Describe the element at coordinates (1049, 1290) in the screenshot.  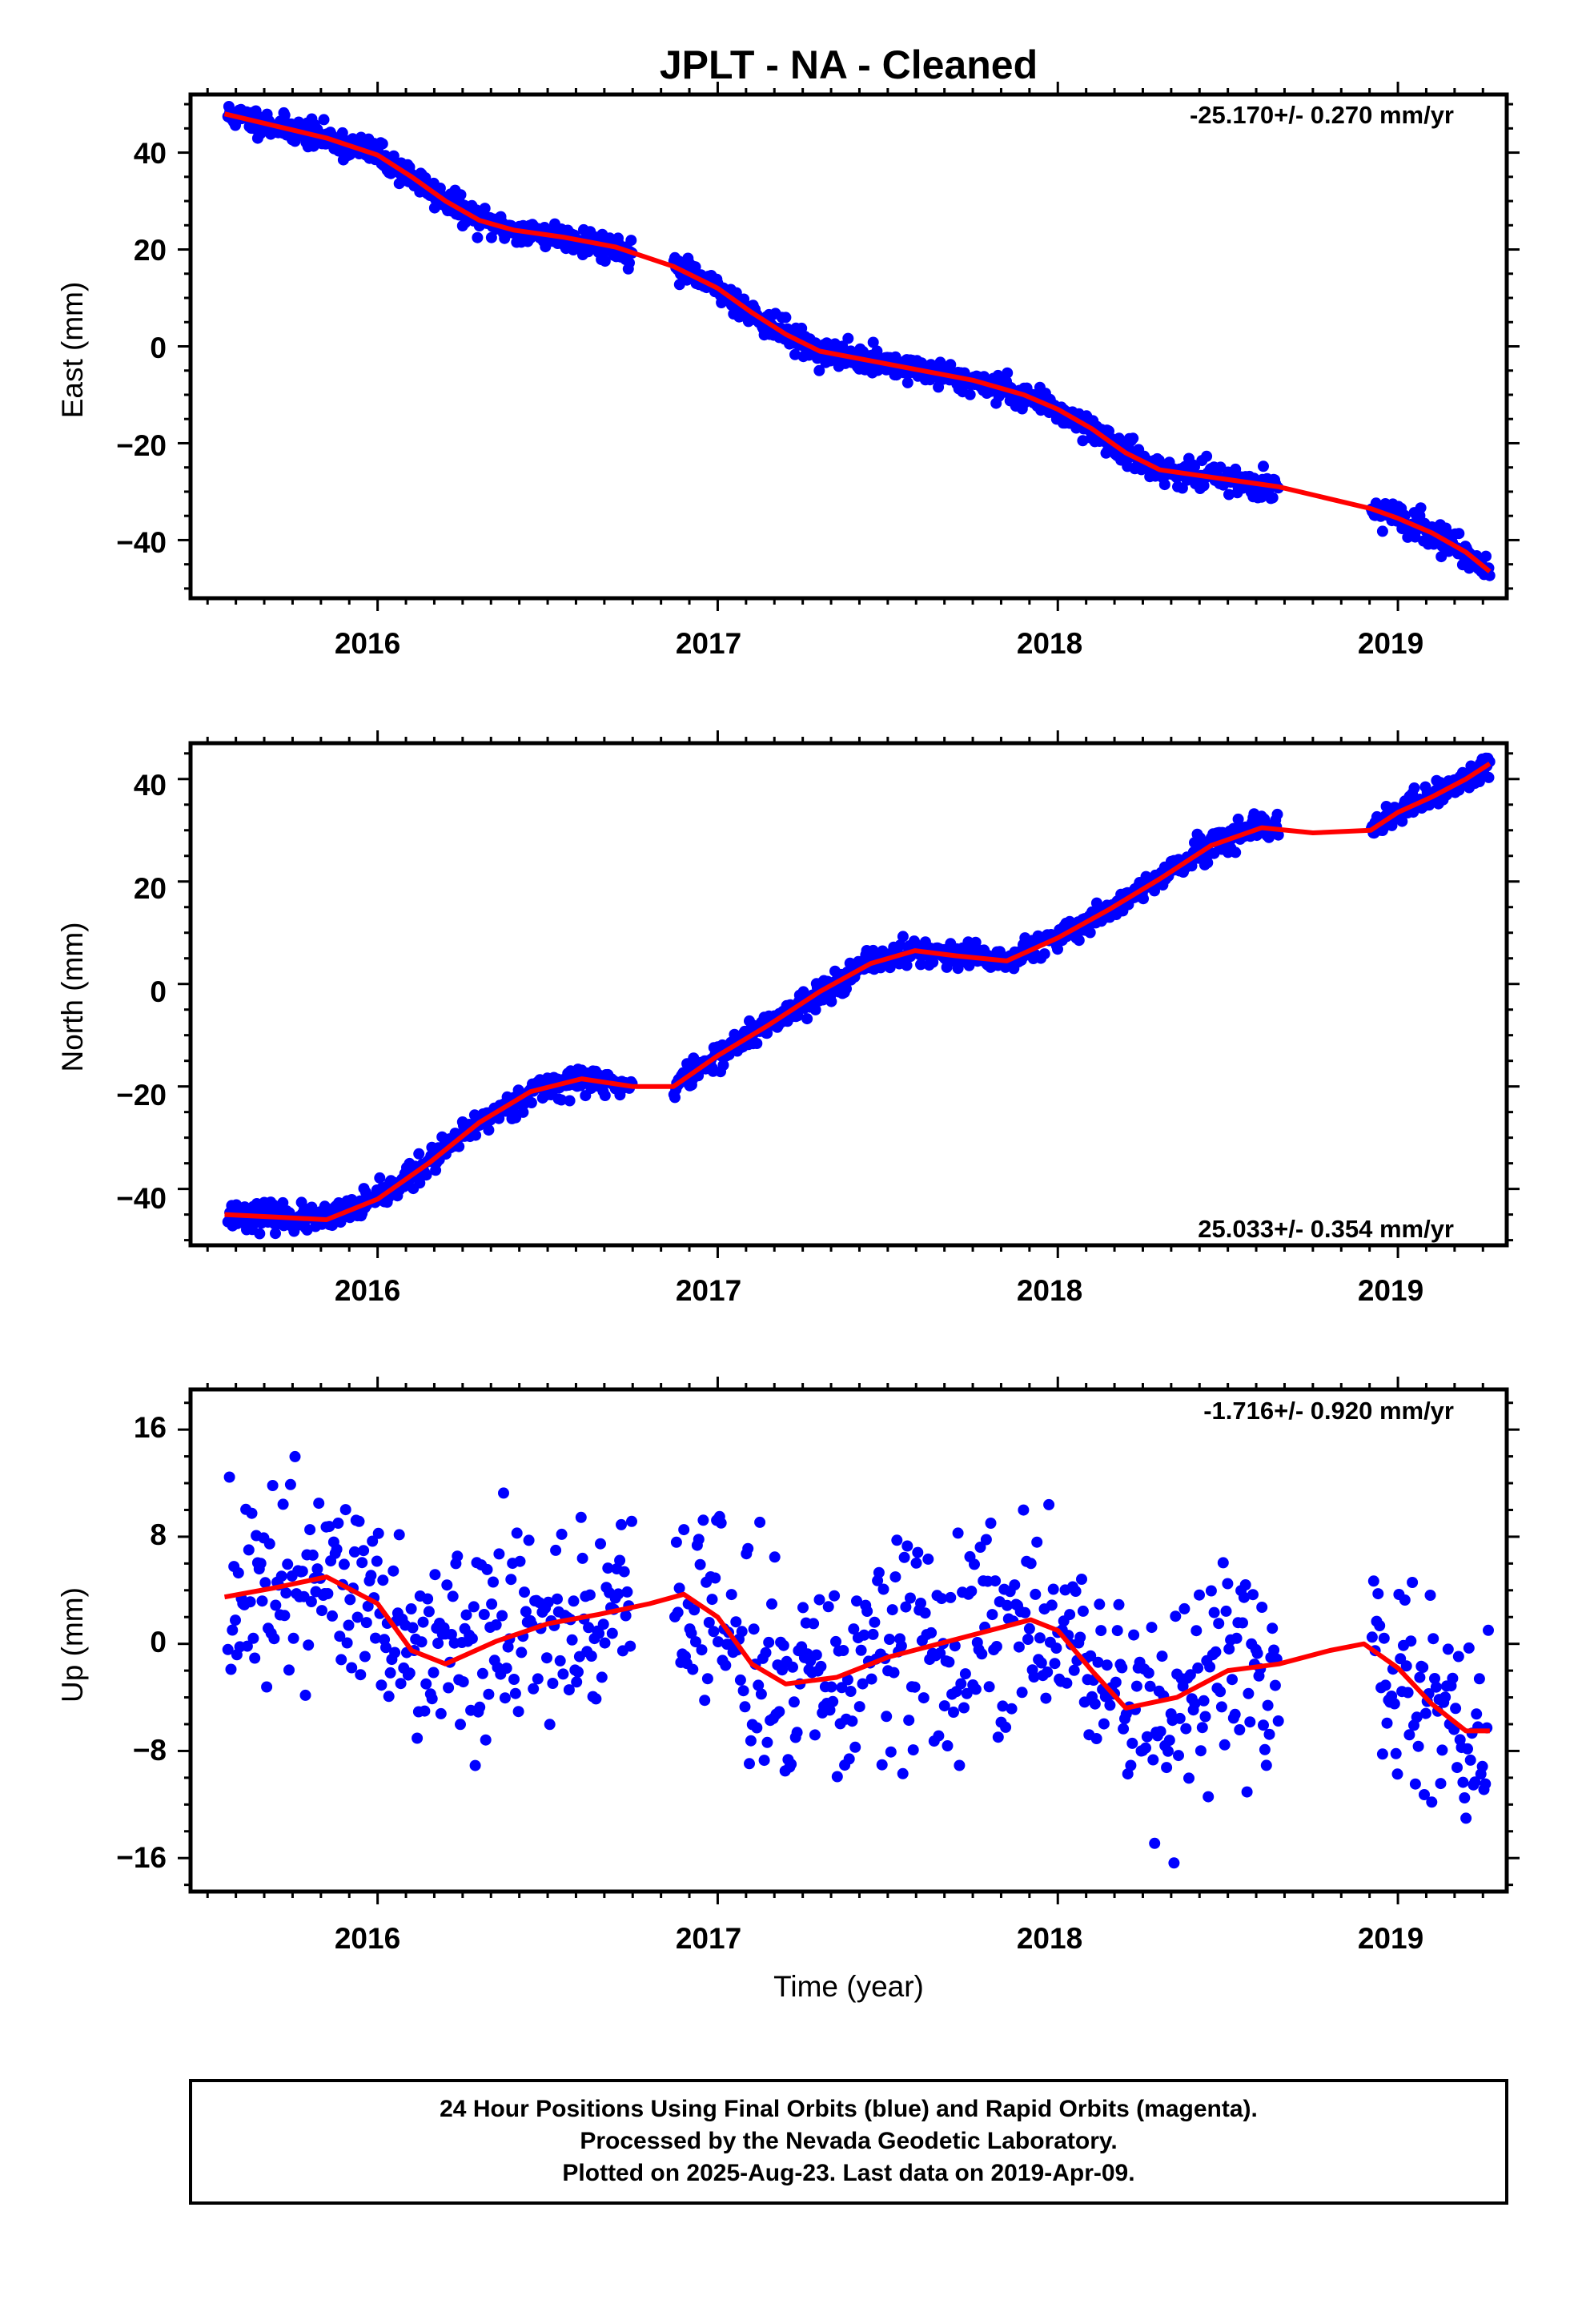
I see `north-xtick-label: 2018` at that location.